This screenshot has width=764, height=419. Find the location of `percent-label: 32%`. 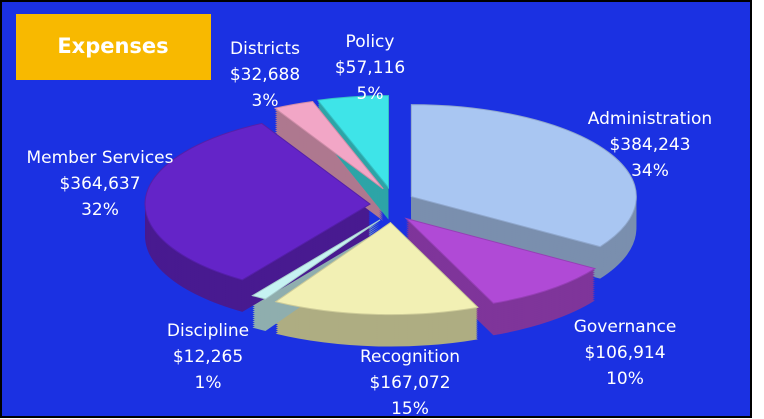

percent-label: 32% is located at coordinates (100, 210).